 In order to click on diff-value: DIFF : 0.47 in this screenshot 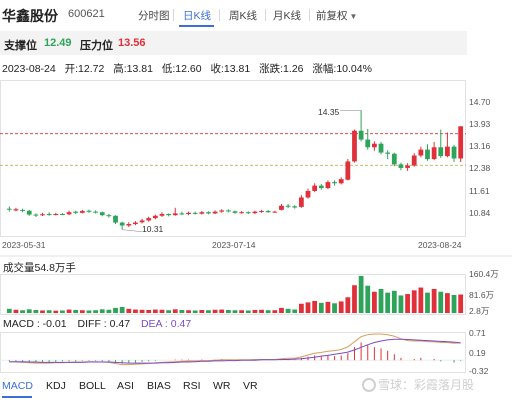, I will do `click(104, 324)`.